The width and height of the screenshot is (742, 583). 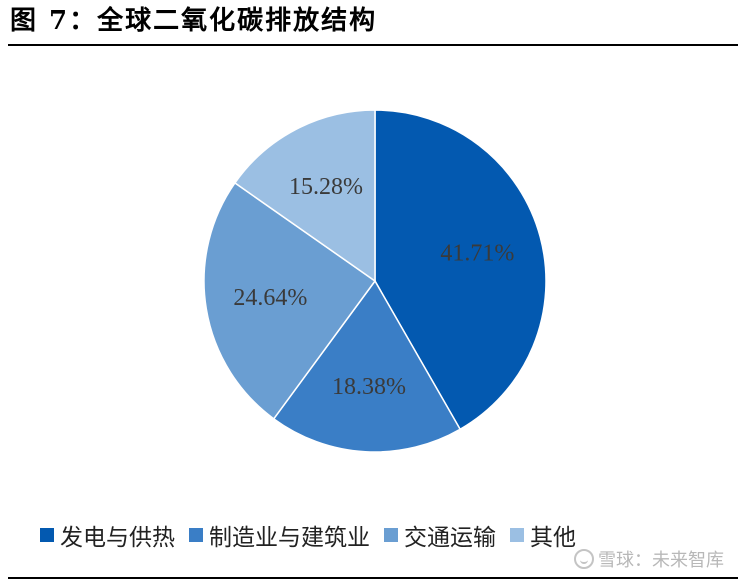 What do you see at coordinates (289, 538) in the screenshot?
I see `legend-label: 制造业与建筑业` at bounding box center [289, 538].